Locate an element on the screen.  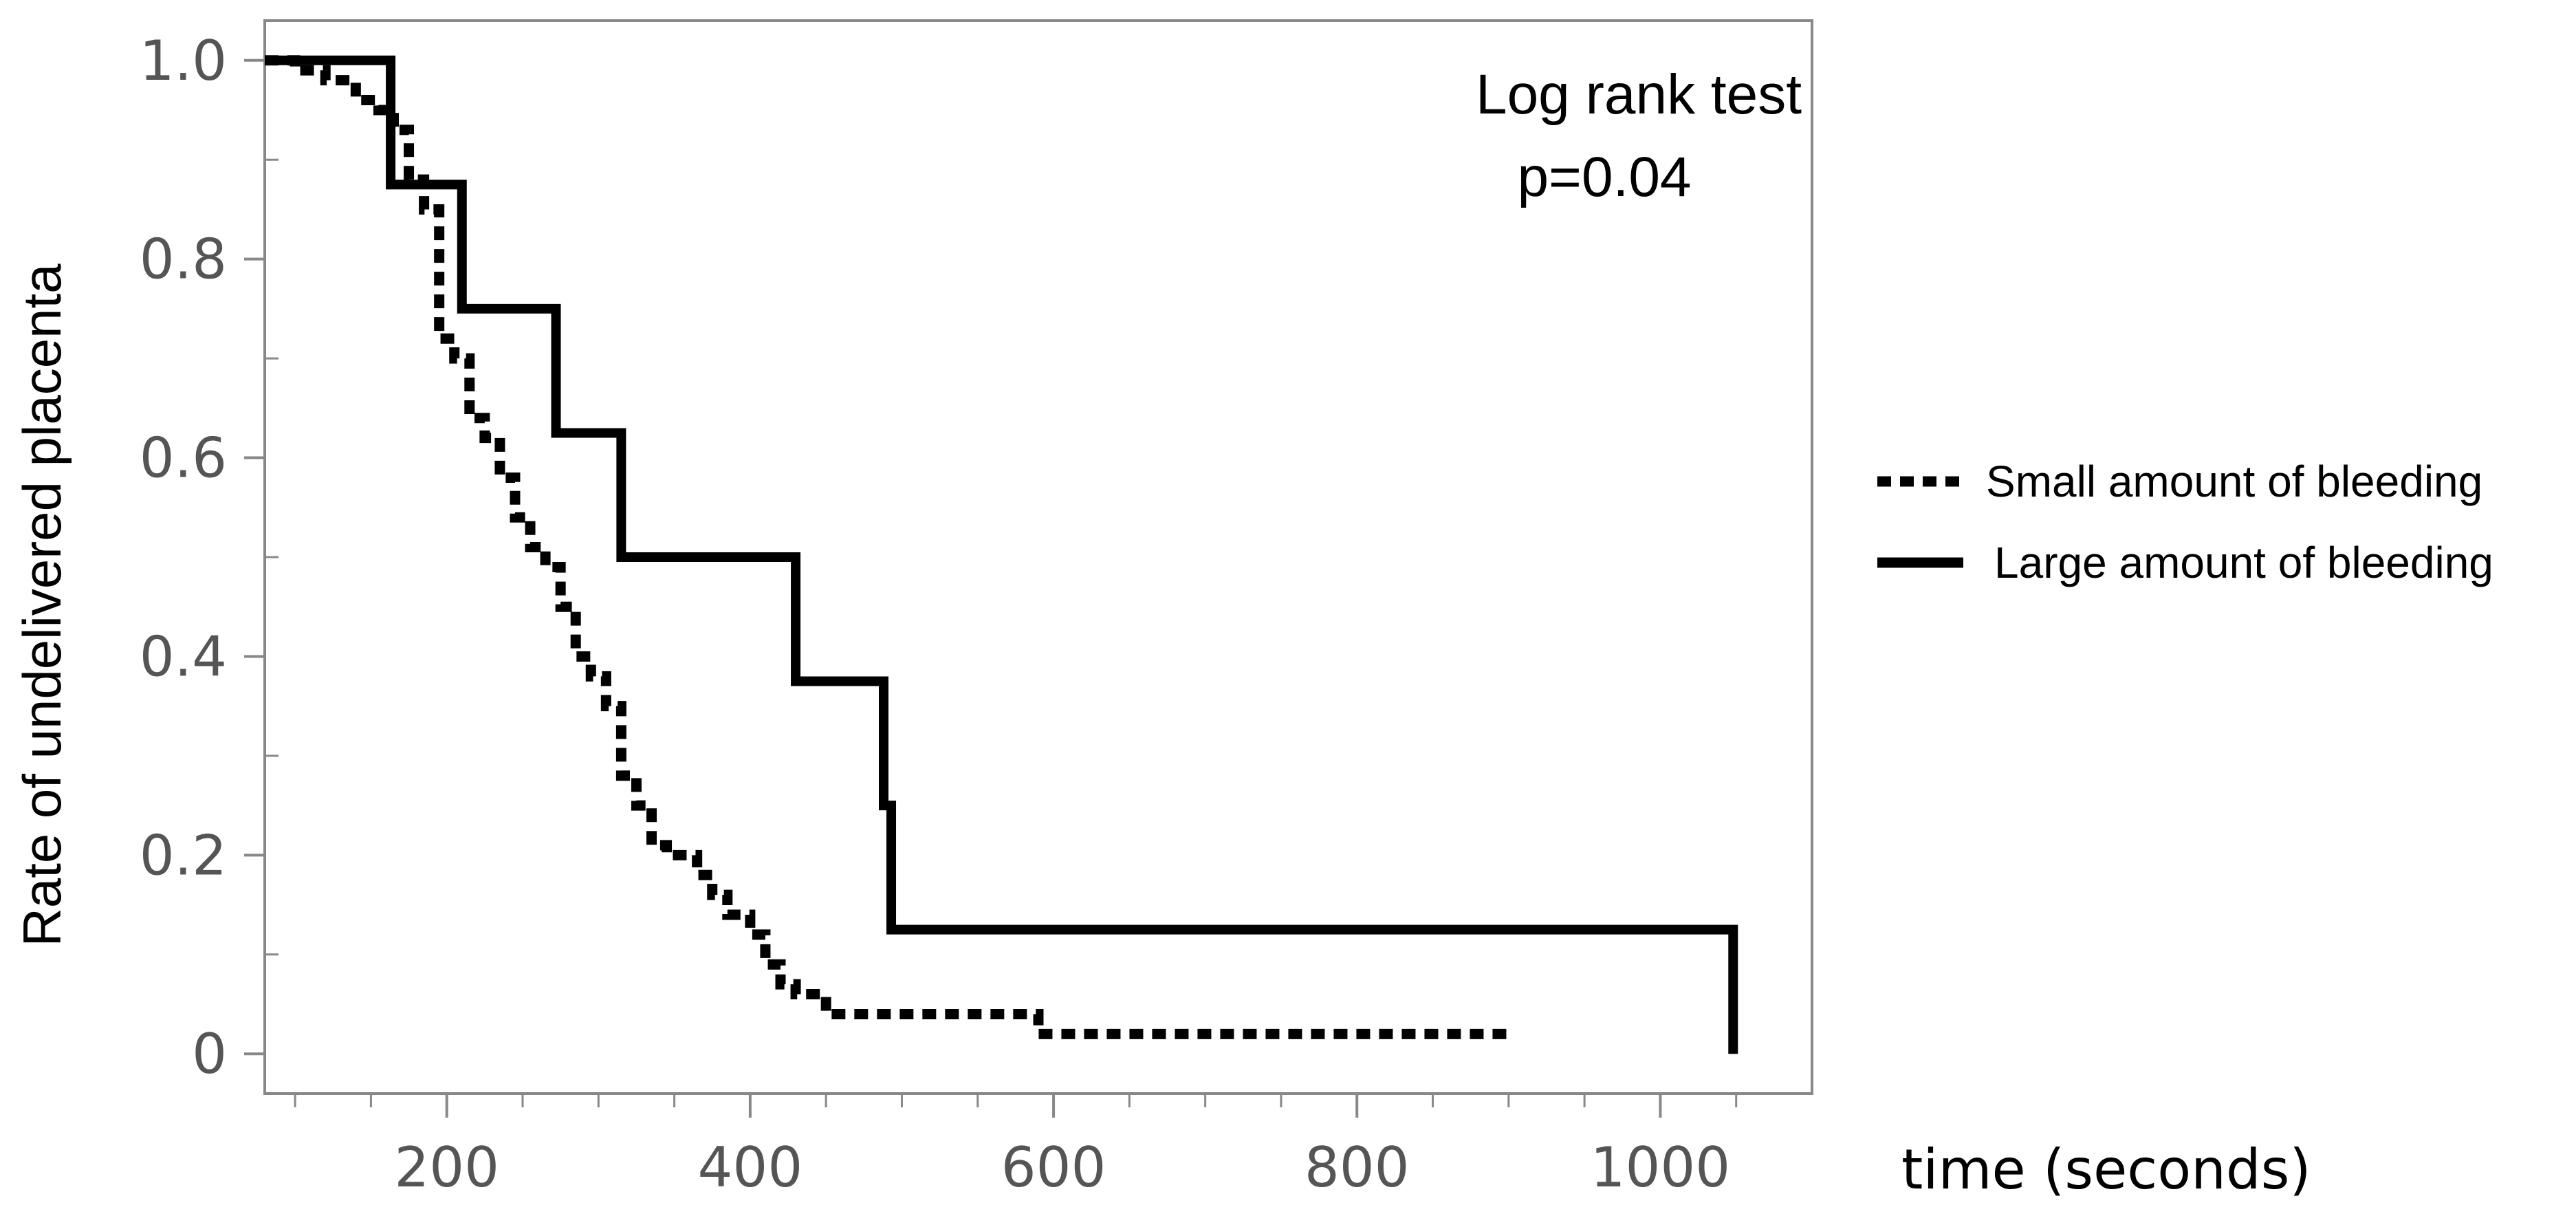
y-tick-label: 1.0 is located at coordinates (183, 61).